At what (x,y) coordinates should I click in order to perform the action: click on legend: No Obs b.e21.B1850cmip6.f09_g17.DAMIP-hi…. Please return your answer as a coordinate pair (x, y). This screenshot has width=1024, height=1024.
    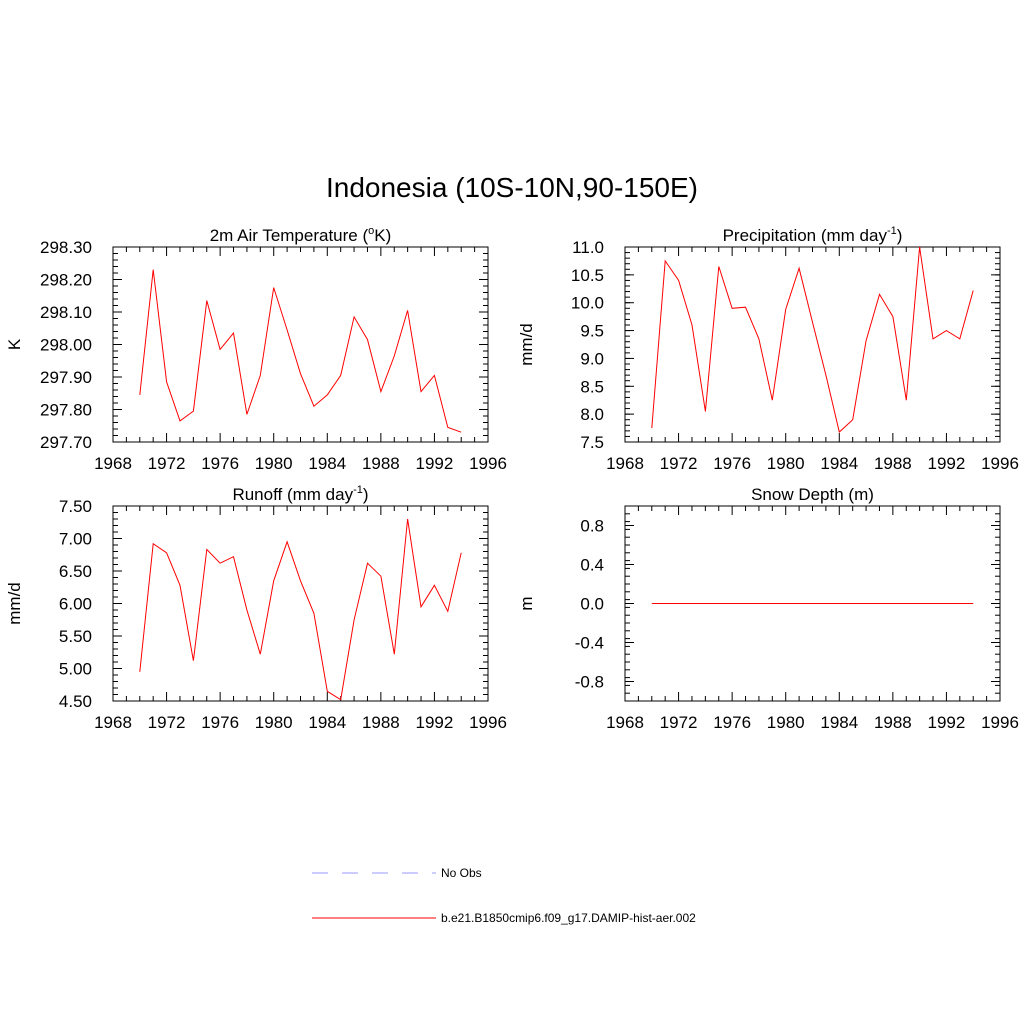
    Looking at the image, I should click on (504, 895).